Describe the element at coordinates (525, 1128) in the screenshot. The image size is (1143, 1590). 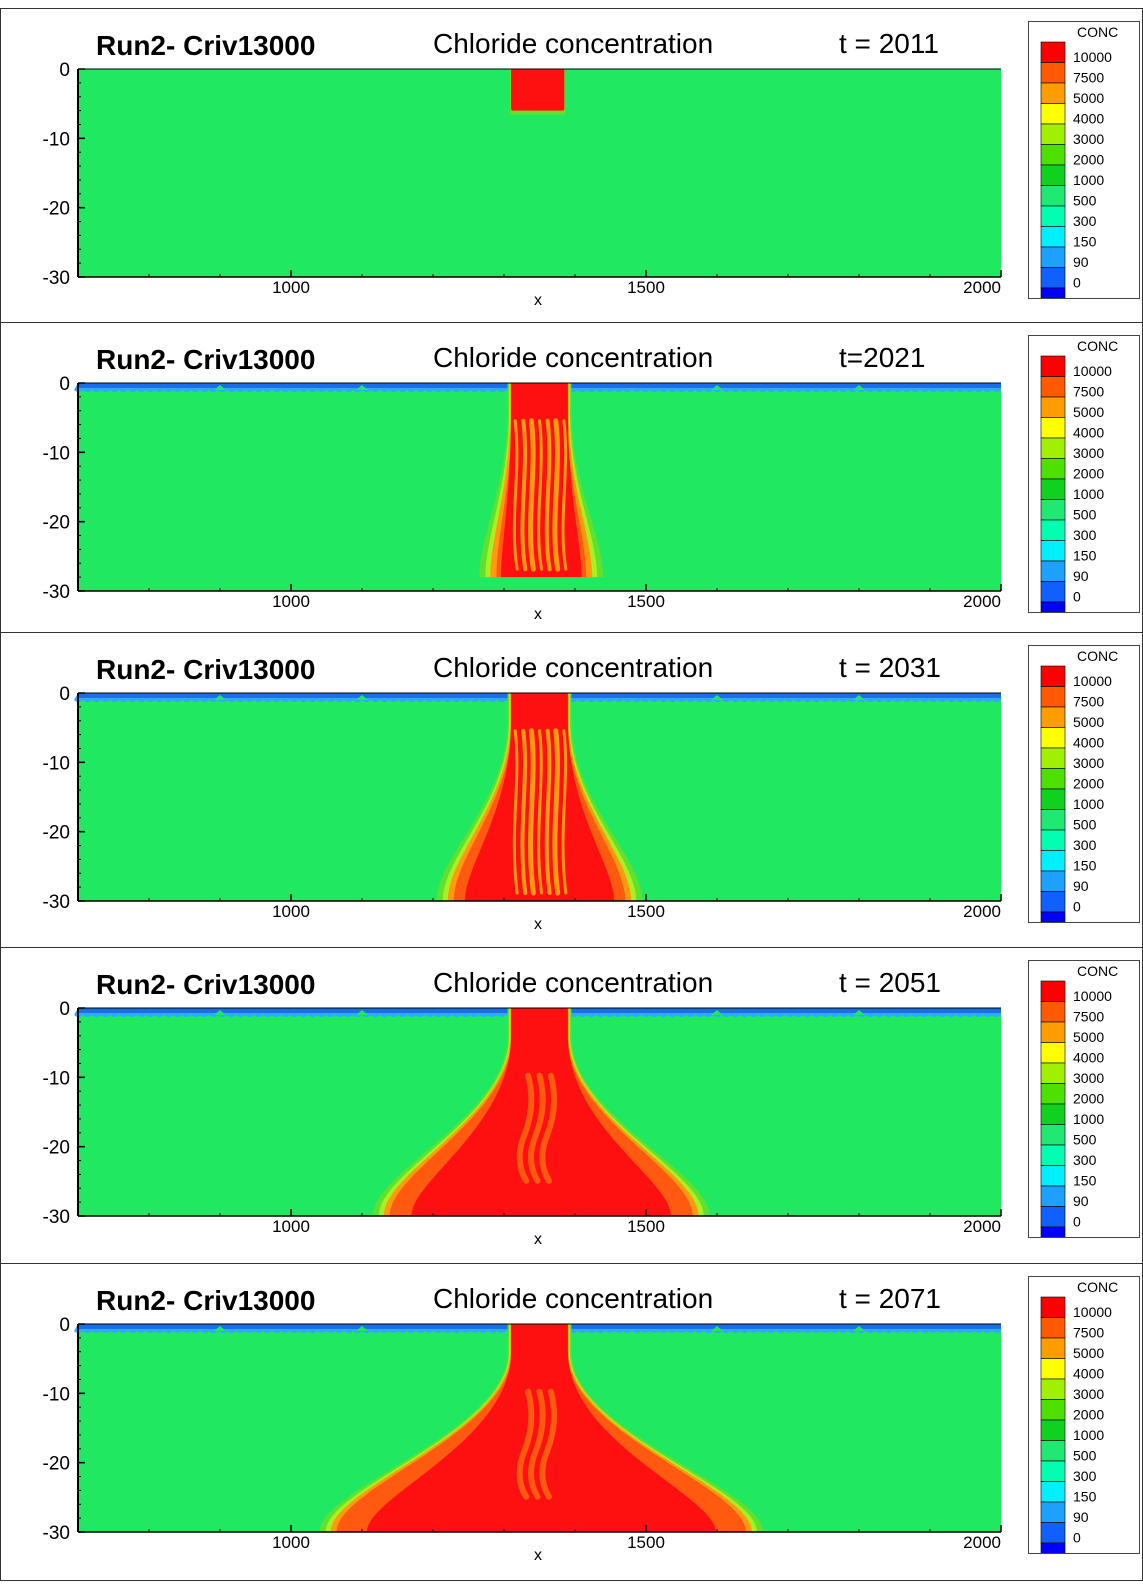
I see `plume-streak` at that location.